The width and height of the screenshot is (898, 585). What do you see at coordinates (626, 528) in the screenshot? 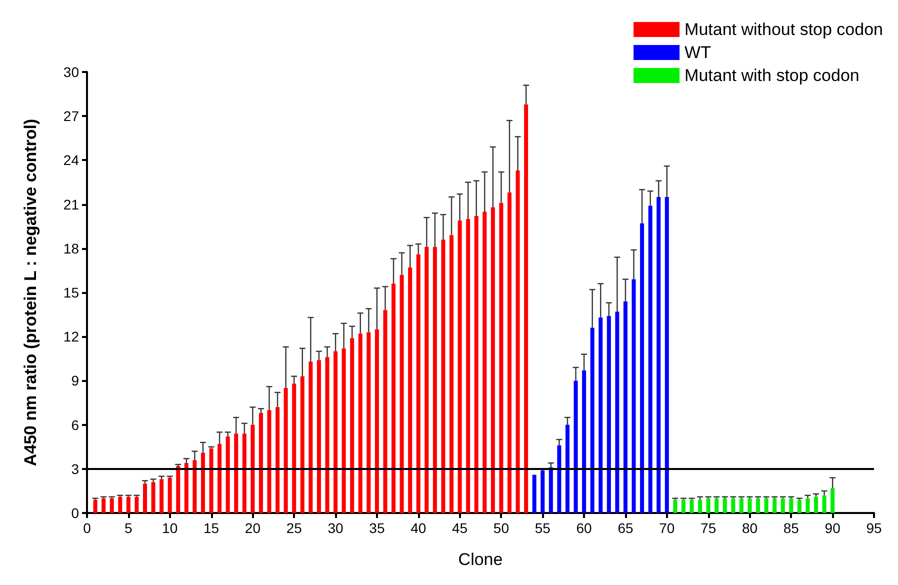
I see `x-tick-label: 65` at bounding box center [626, 528].